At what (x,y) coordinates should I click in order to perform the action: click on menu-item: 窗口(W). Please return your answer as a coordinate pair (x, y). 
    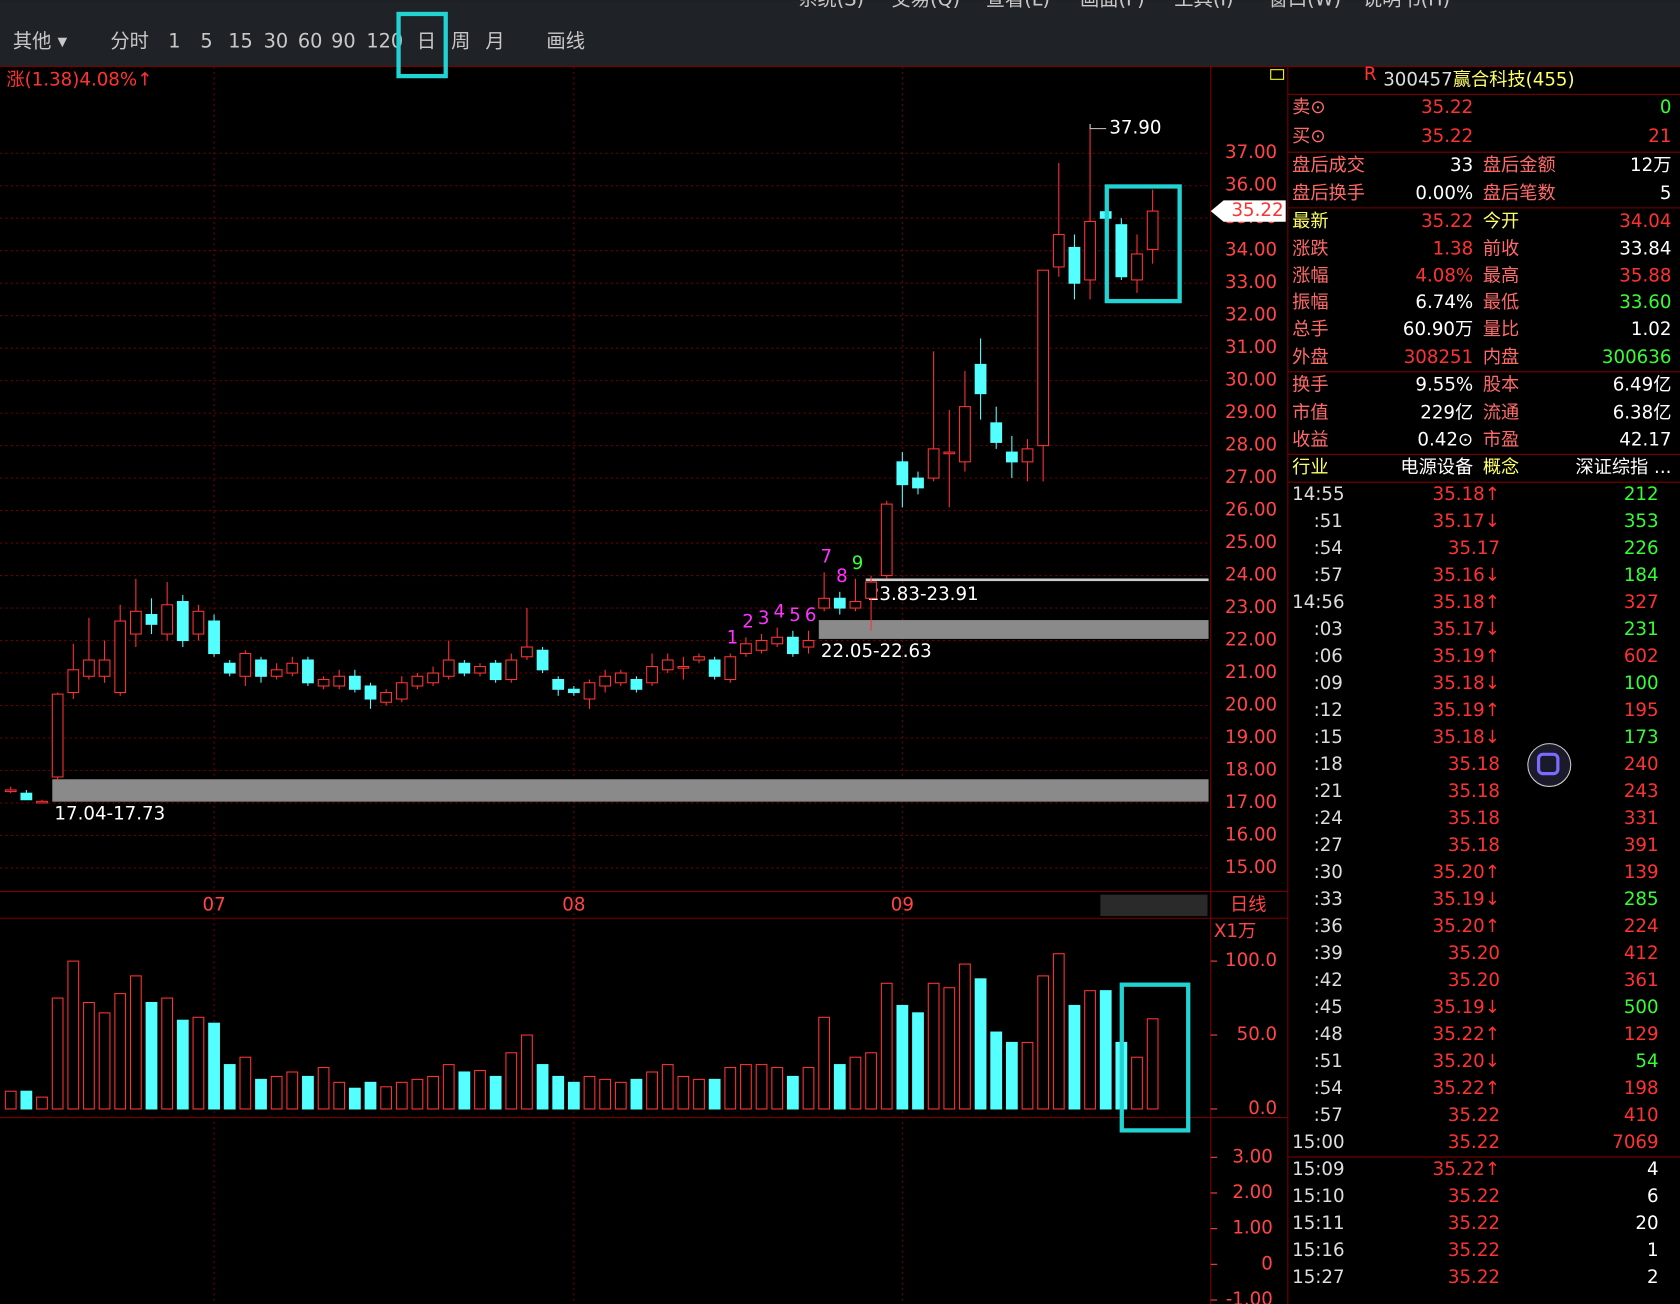
    Looking at the image, I should click on (1305, 5).